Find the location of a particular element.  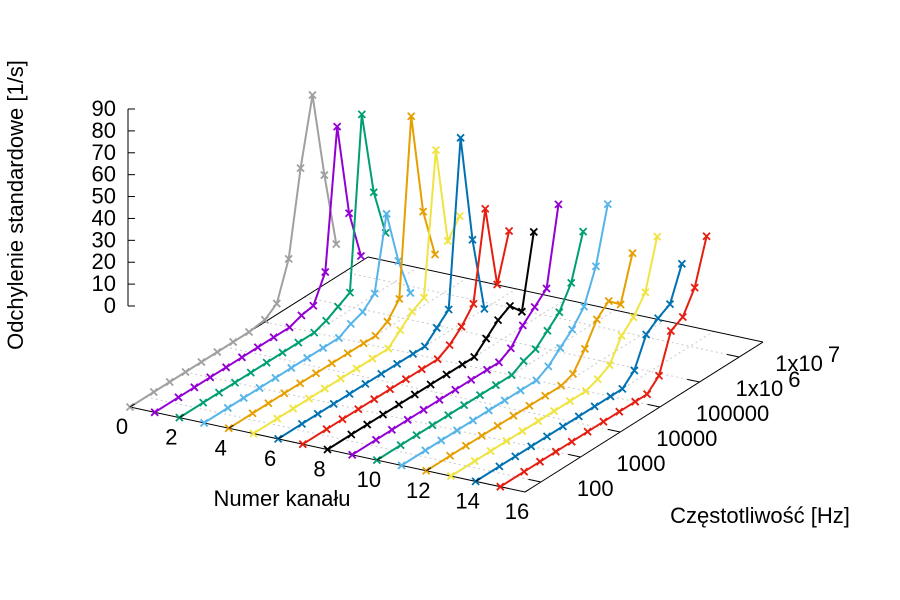

floor-grid-line is located at coordinates (423, 389).